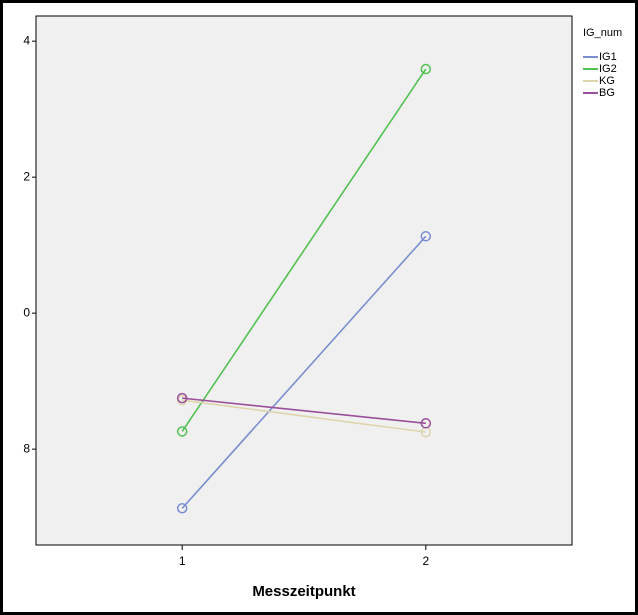 The width and height of the screenshot is (638, 615). I want to click on x-tick-label: 1, so click(182, 561).